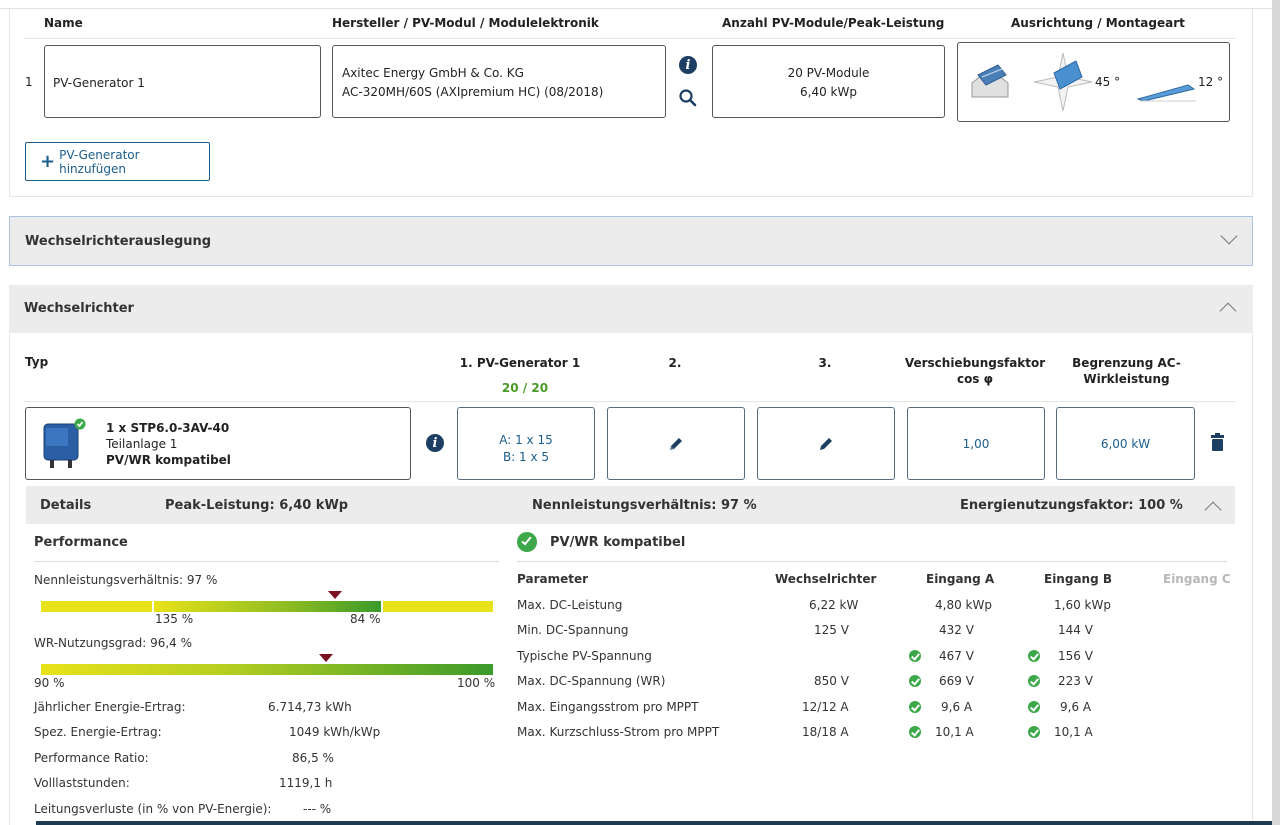 This screenshot has height=825, width=1280. What do you see at coordinates (182, 81) in the screenshot?
I see `generator-name-field: PV-Generator 1` at bounding box center [182, 81].